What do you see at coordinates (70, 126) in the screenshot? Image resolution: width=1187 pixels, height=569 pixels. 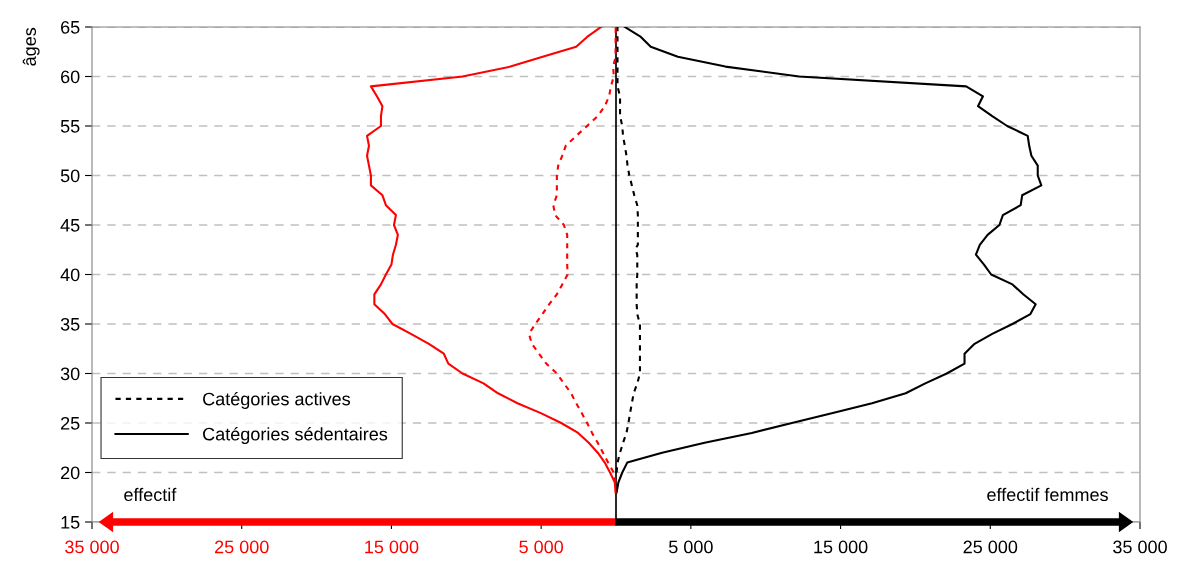 I see `y-tick-label: 55` at bounding box center [70, 126].